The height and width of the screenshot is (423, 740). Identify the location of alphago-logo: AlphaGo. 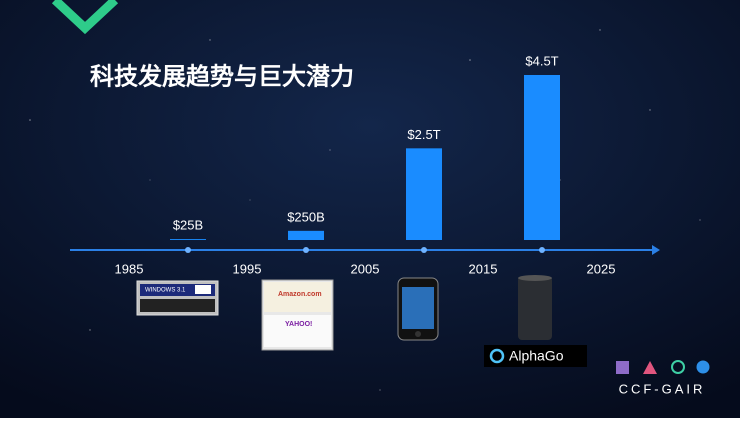
(535, 356).